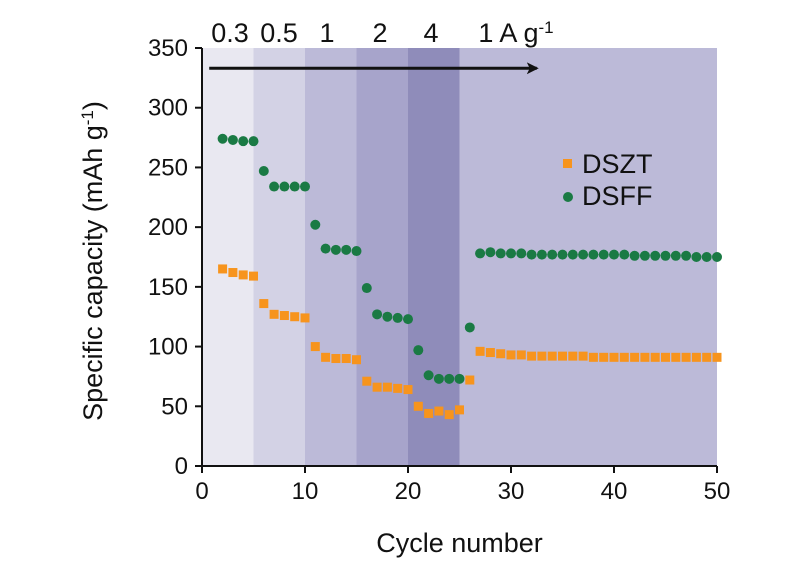  What do you see at coordinates (614, 491) in the screenshot?
I see `x-tick-label: 40` at bounding box center [614, 491].